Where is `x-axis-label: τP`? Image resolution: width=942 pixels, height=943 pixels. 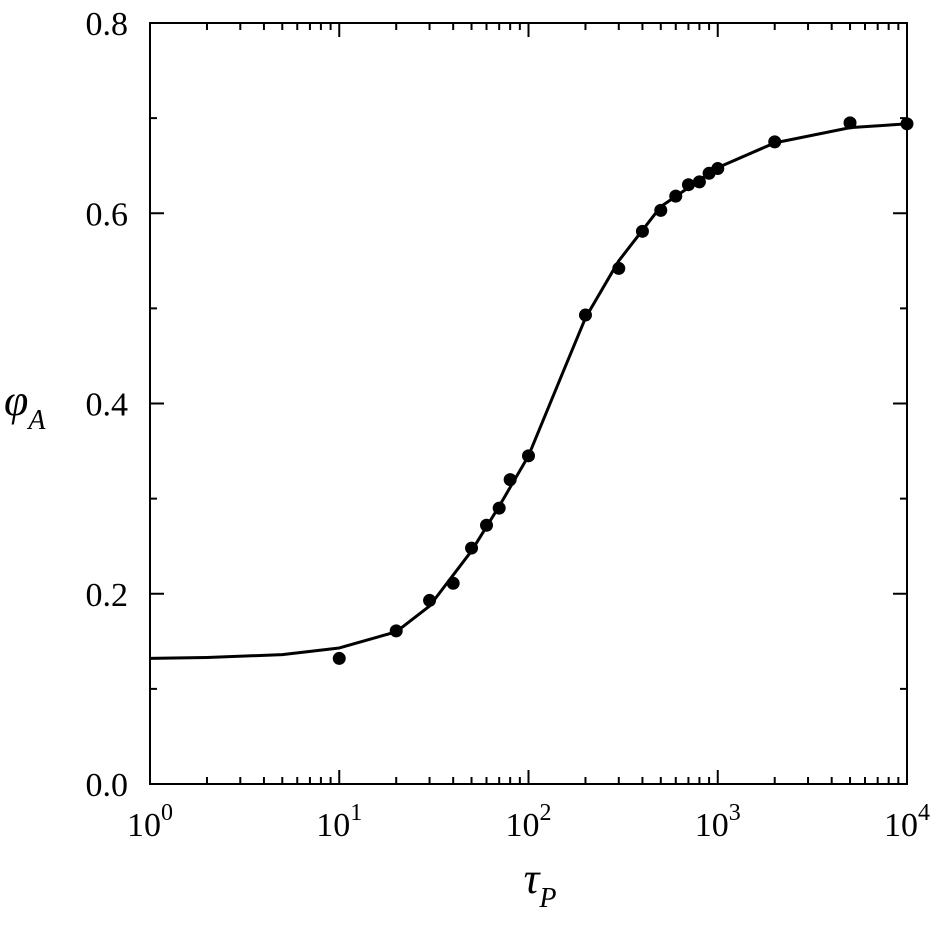 x-axis-label: τP is located at coordinates (540, 884).